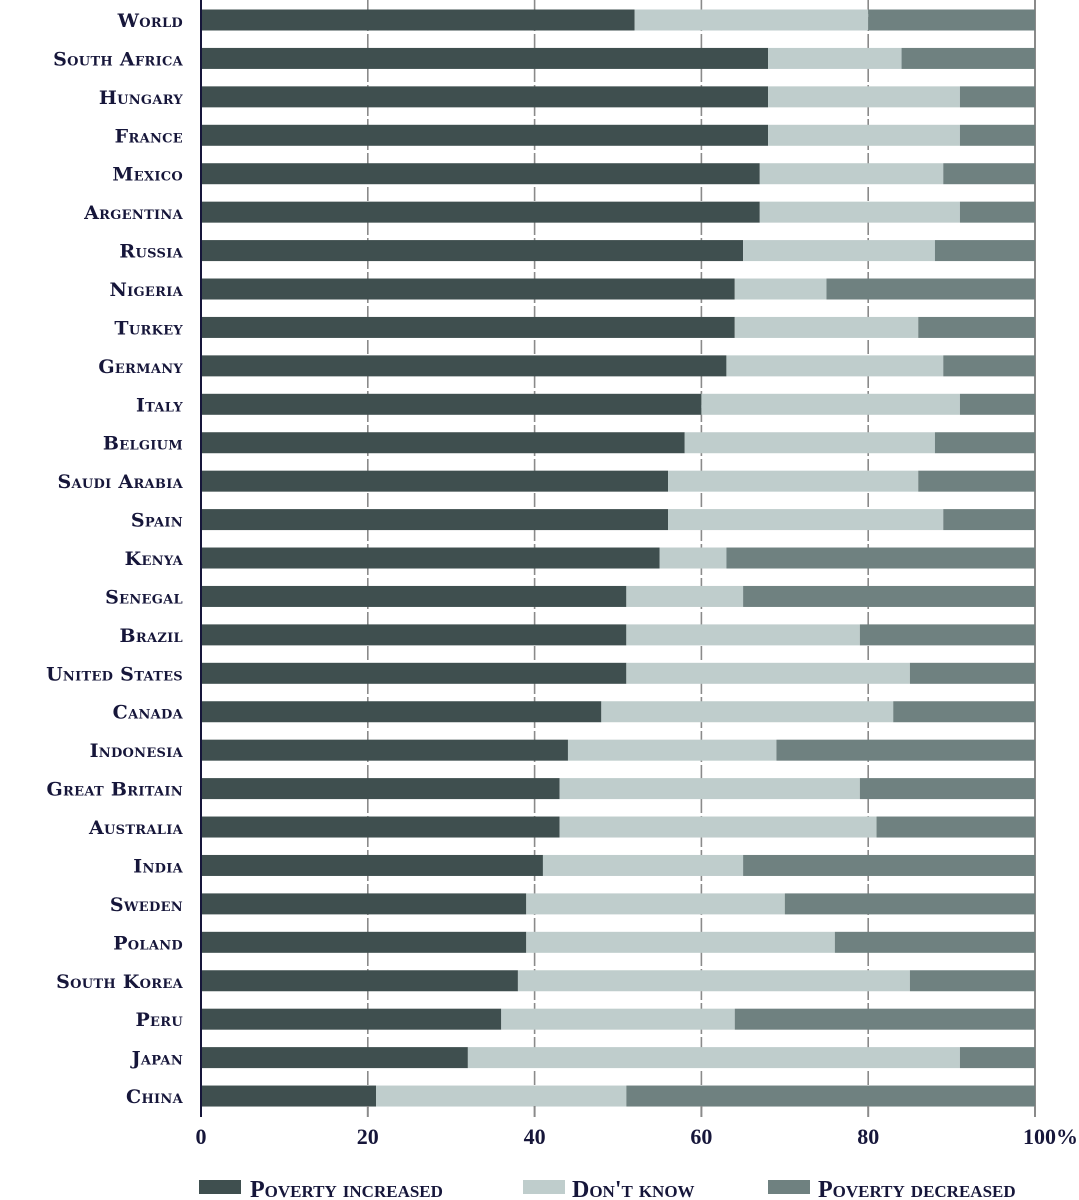 This screenshot has width=1079, height=1200. Describe the element at coordinates (743, 635) in the screenshot. I see `bar-don-t-know-brazil` at that location.